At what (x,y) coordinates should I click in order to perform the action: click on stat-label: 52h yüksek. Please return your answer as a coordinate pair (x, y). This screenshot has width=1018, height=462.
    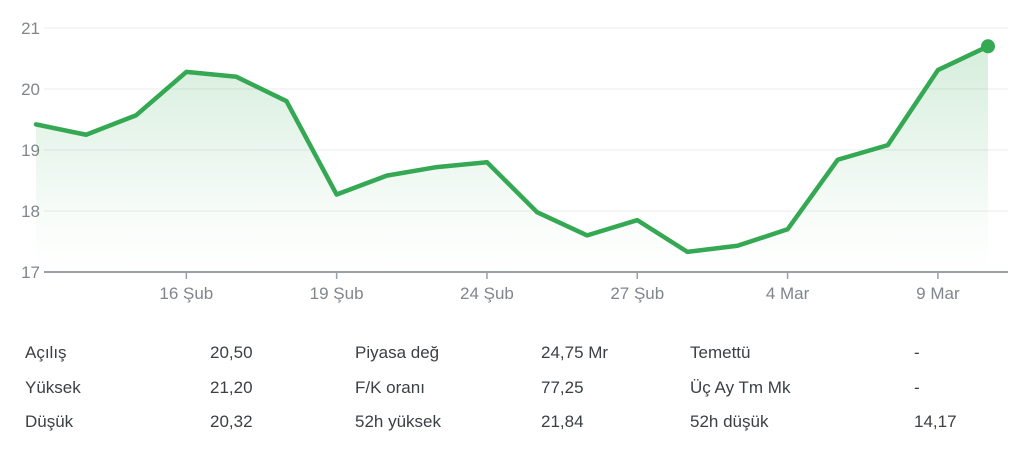
    Looking at the image, I should click on (398, 422).